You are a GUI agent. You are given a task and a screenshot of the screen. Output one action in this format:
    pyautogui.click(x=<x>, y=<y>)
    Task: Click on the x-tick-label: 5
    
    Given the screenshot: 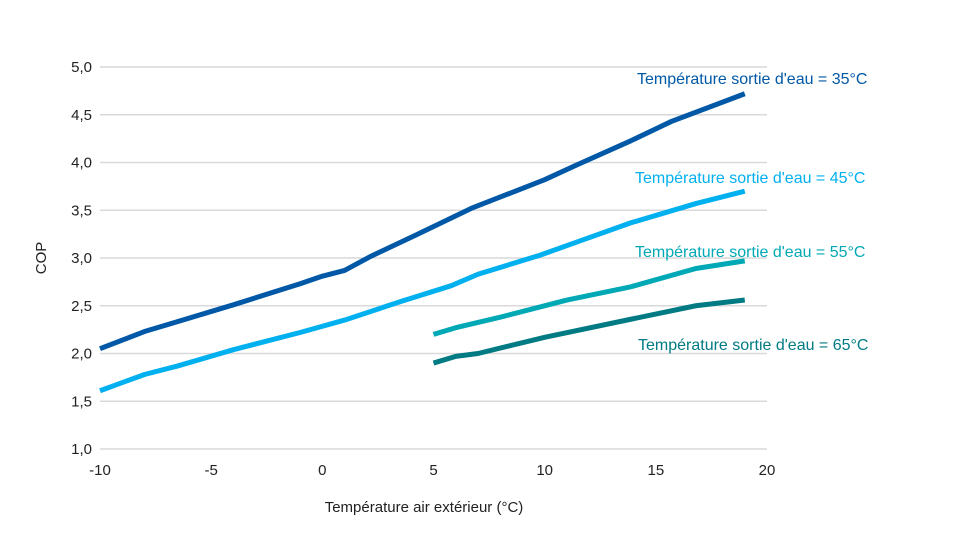 What is the action you would take?
    pyautogui.click(x=433, y=470)
    